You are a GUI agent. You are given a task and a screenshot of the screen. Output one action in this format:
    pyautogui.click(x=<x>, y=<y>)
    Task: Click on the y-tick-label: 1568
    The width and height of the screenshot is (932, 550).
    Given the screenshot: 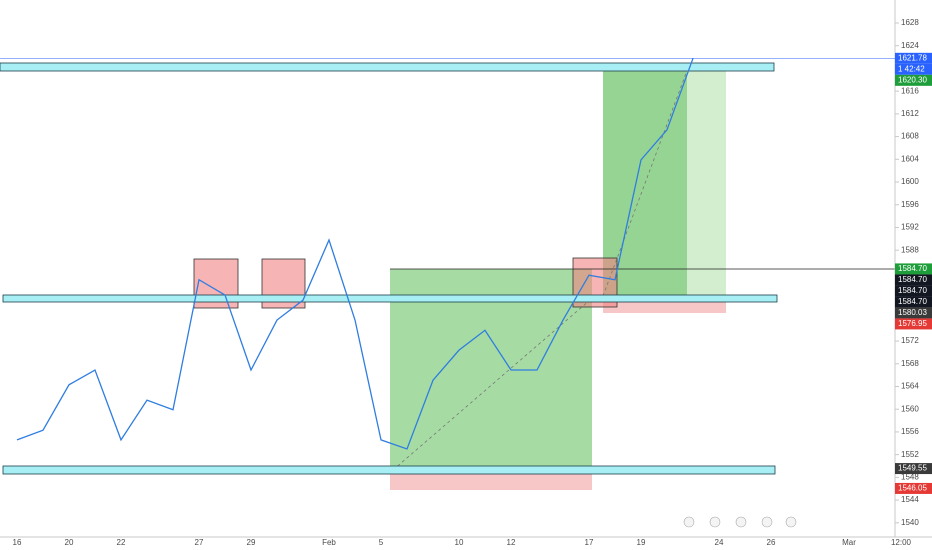 What is the action you would take?
    pyautogui.click(x=910, y=363)
    